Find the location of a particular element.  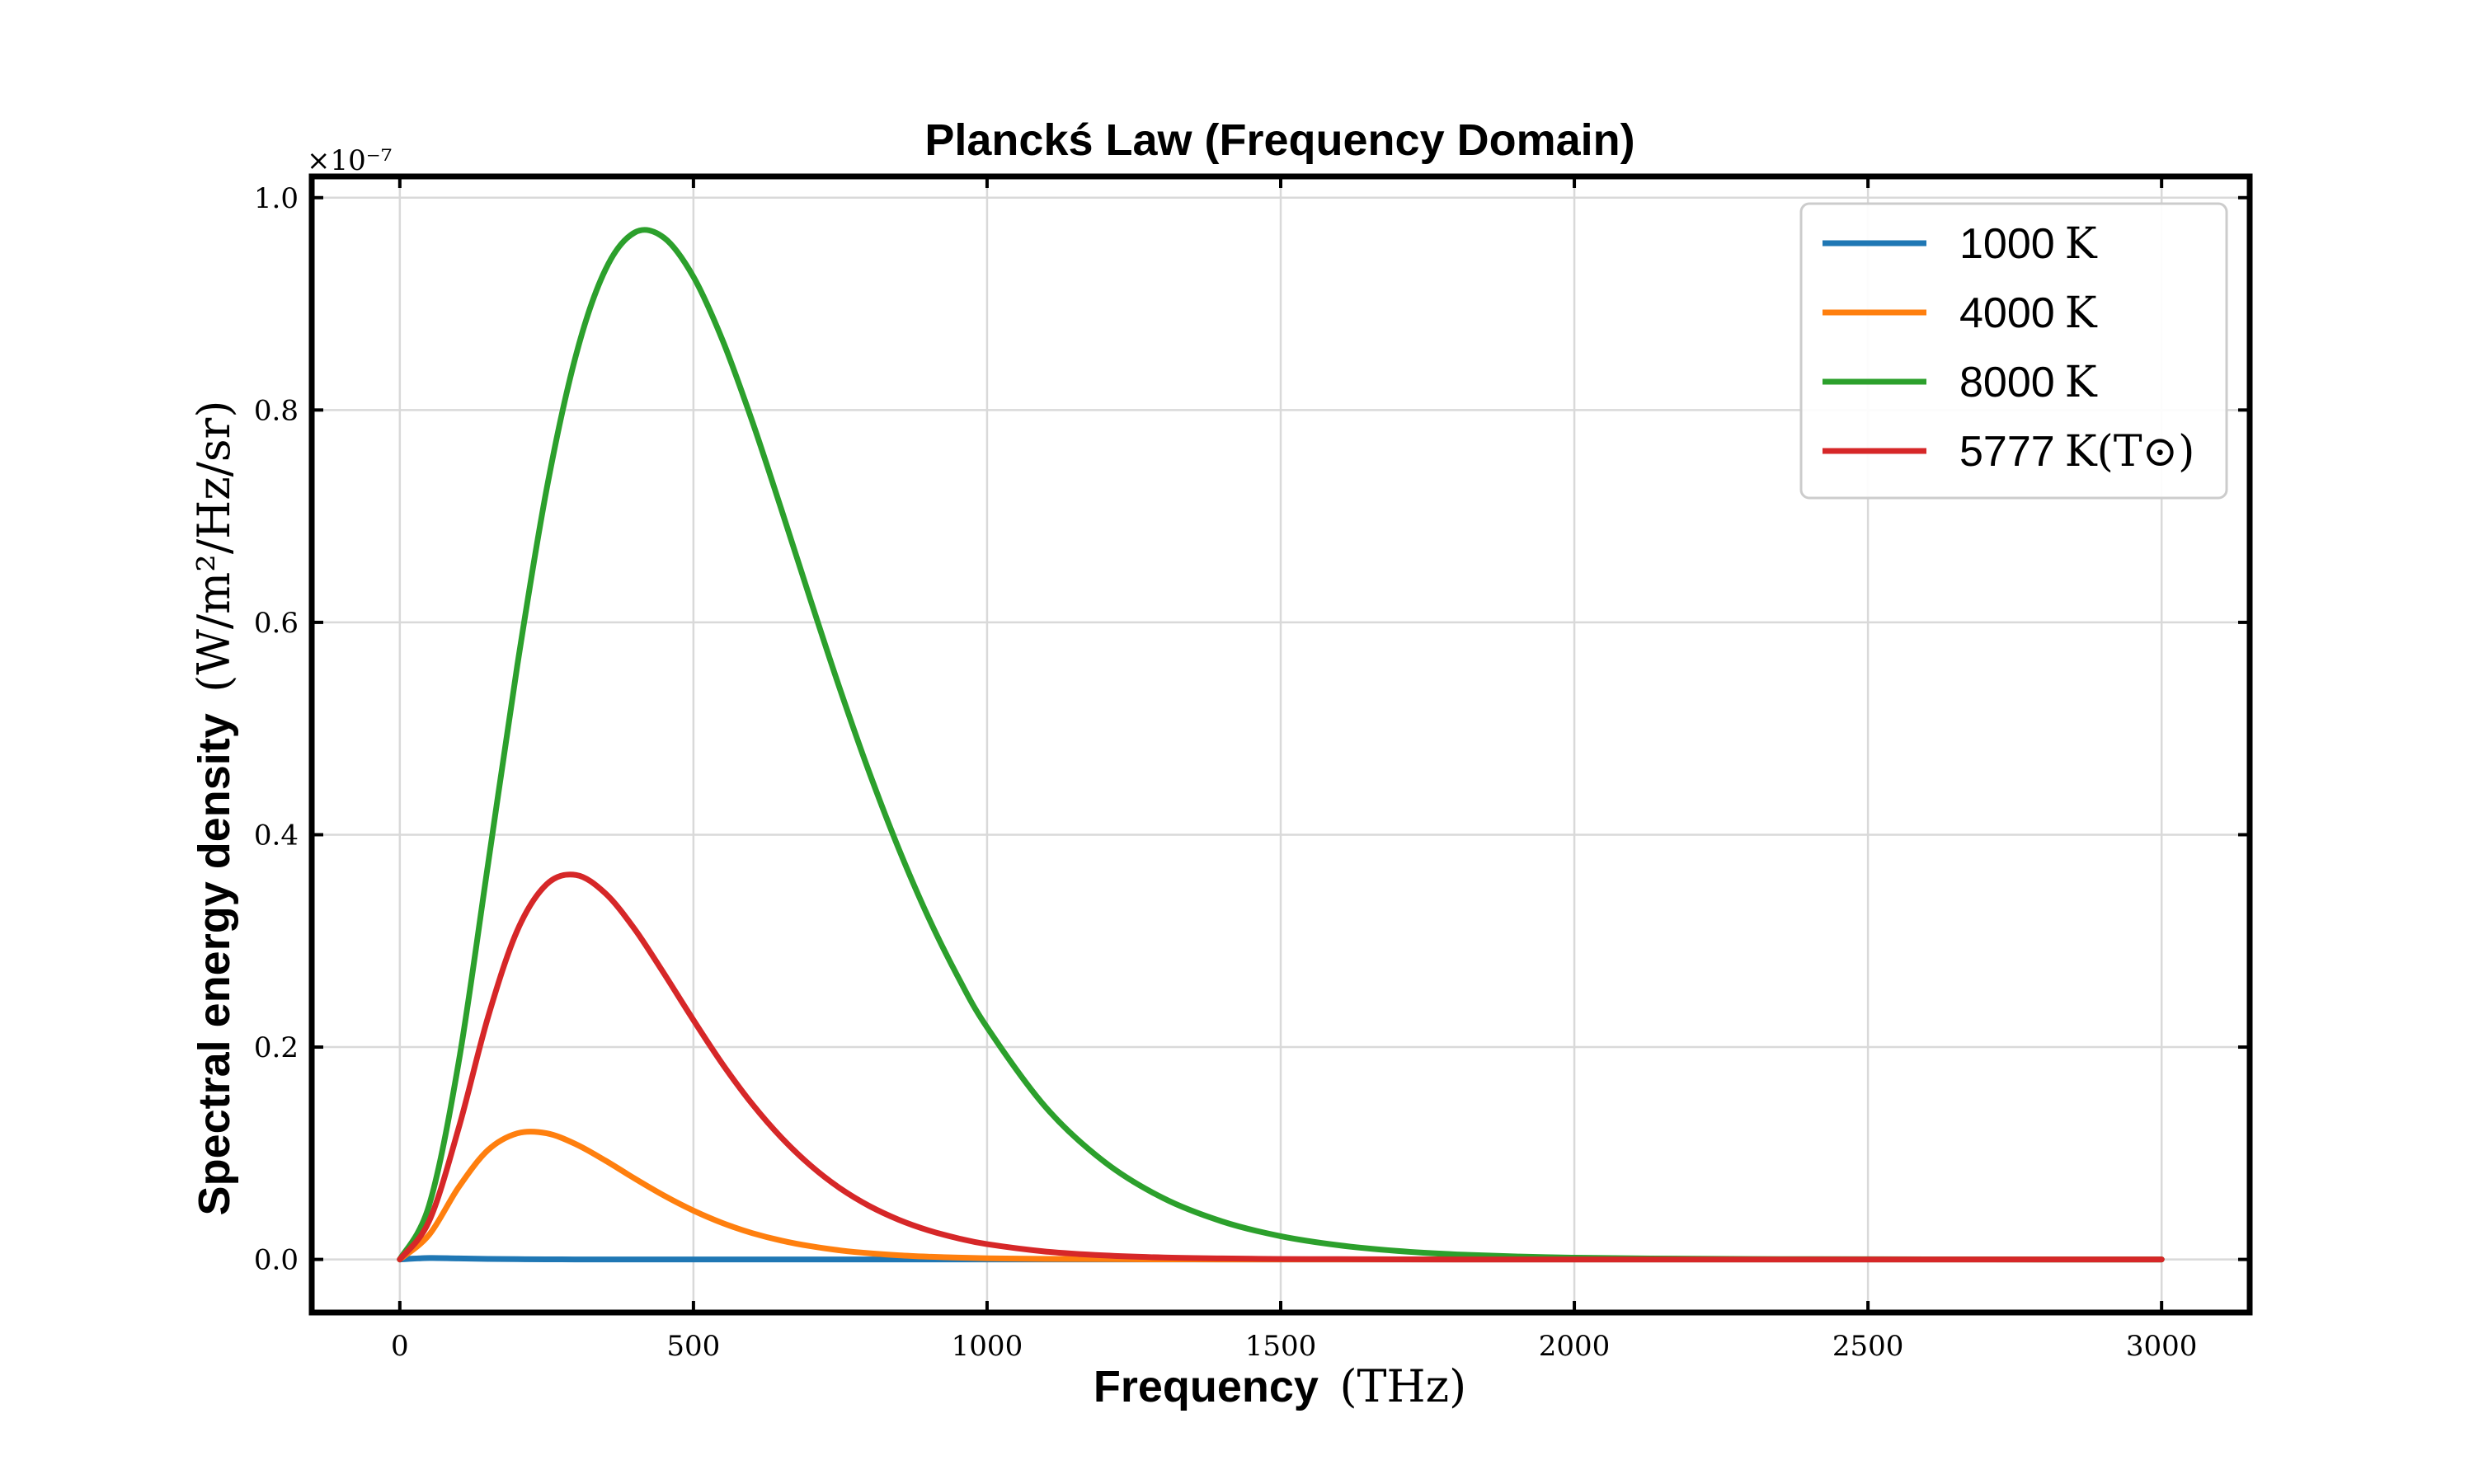

y-axis-unit: (W/m²/Hz/sr) is located at coordinates (214, 547).